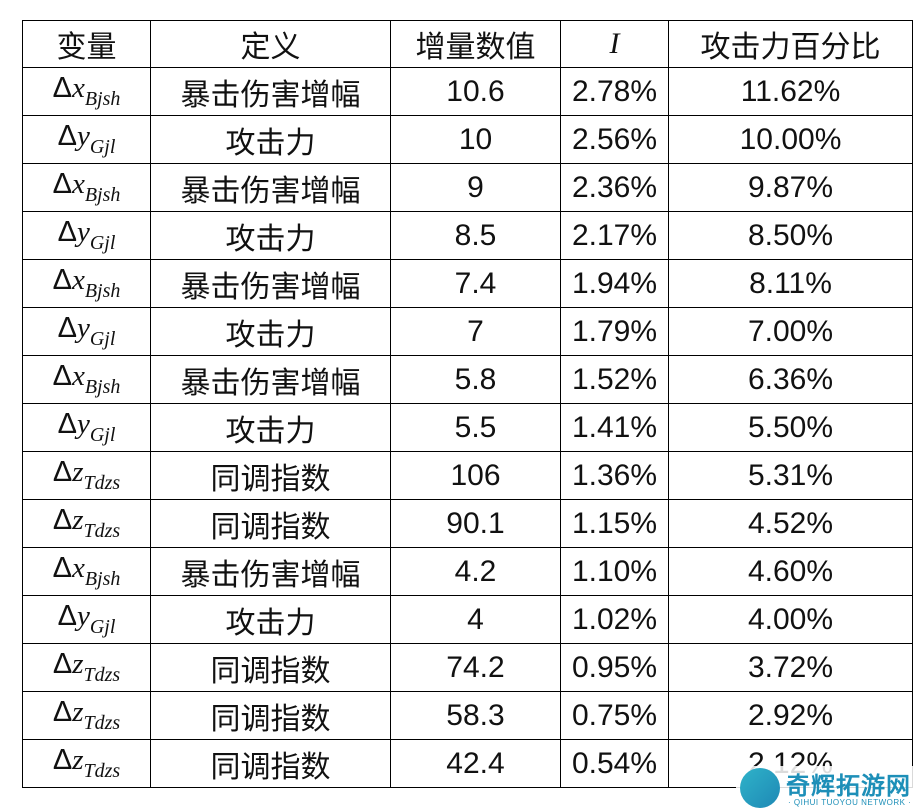 The width and height of the screenshot is (924, 812). I want to click on increment-cell: 8.5, so click(475, 235).